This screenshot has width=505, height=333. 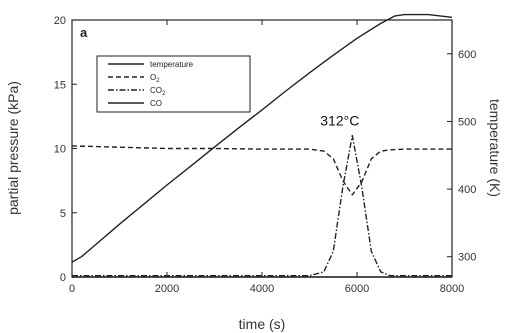 What do you see at coordinates (357, 289) in the screenshot?
I see `x-tick-label-6000: 6000` at bounding box center [357, 289].